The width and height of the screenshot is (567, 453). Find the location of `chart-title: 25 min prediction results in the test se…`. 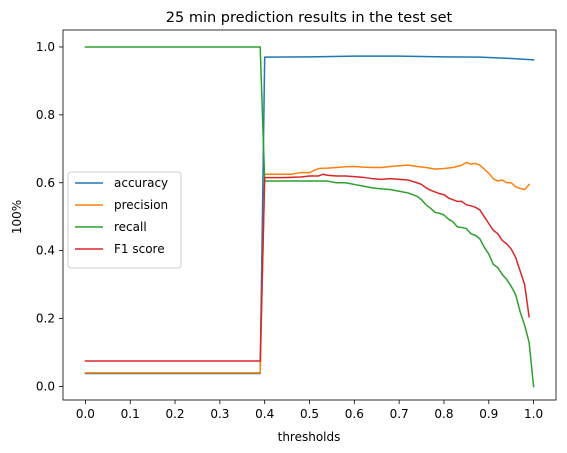

chart-title: 25 min prediction results in the test se… is located at coordinates (309, 18).